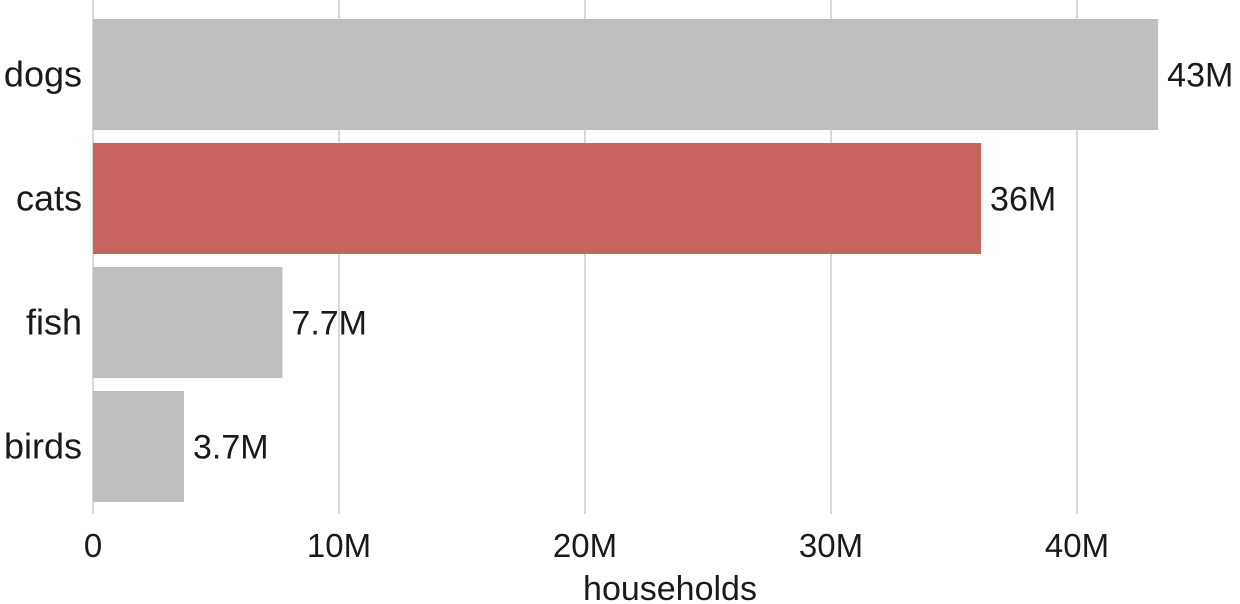 The image size is (1240, 604). Describe the element at coordinates (49, 198) in the screenshot. I see `category-label-cats: cats` at that location.